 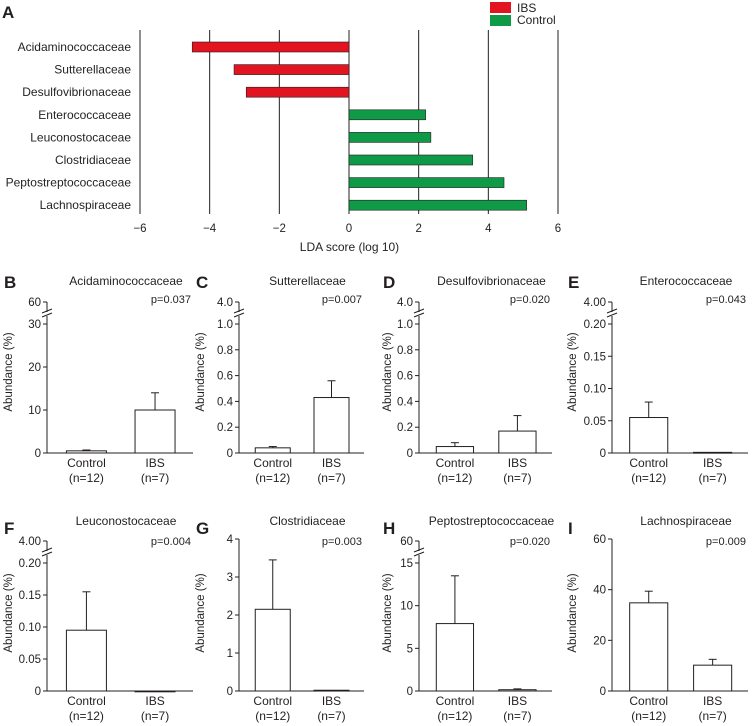 What do you see at coordinates (389, 282) in the screenshot?
I see `panel-letter-D: D` at bounding box center [389, 282].